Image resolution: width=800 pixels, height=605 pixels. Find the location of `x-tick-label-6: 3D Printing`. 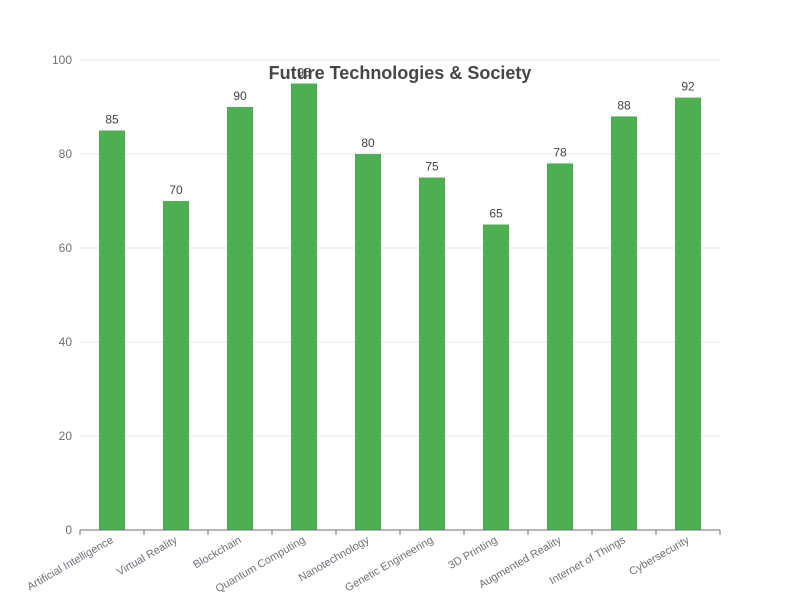

x-tick-label-6: 3D Printing is located at coordinates (472, 553).